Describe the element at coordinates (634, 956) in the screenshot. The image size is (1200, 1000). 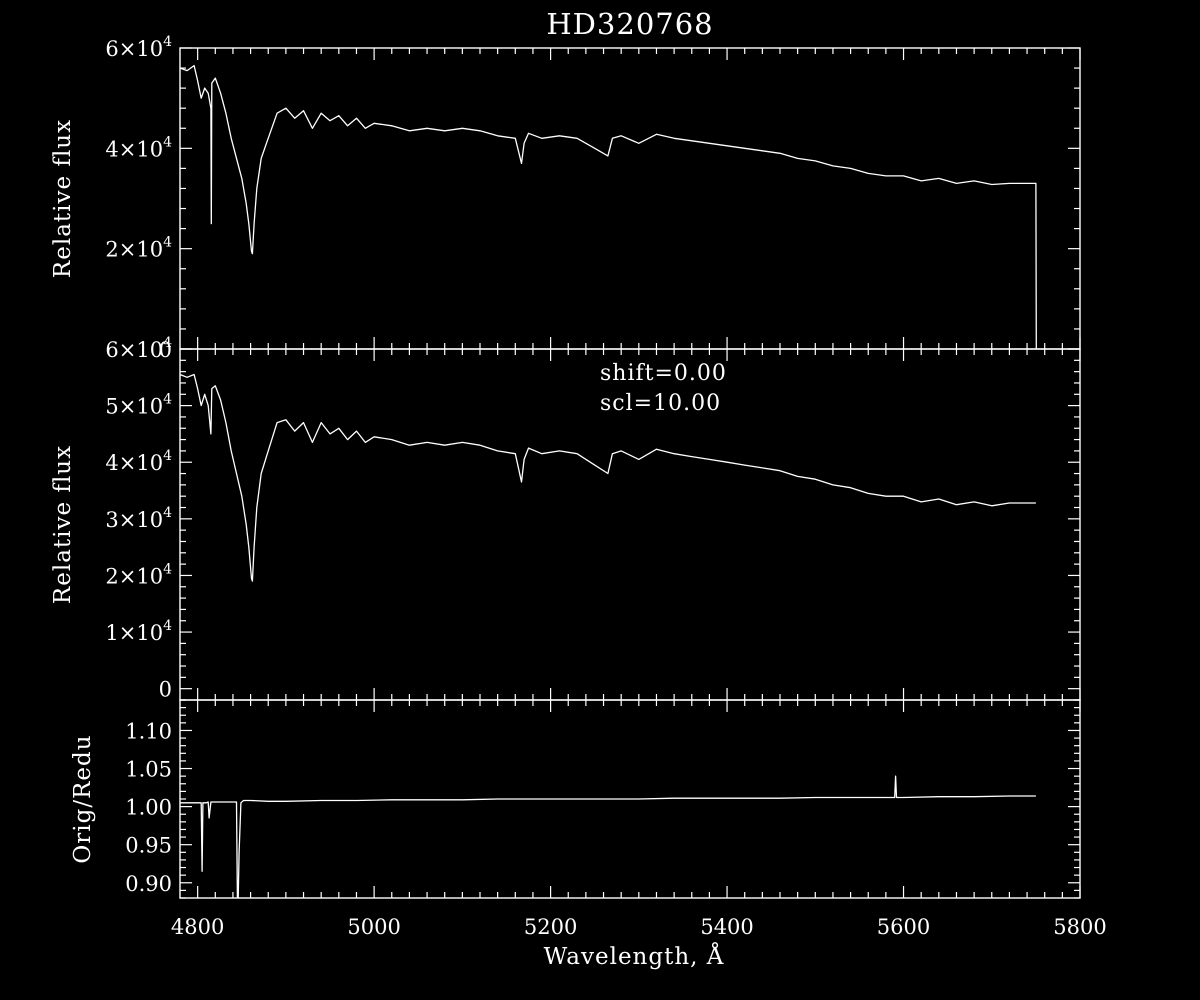
I see `x-axis-title: Wavelength, Å` at that location.